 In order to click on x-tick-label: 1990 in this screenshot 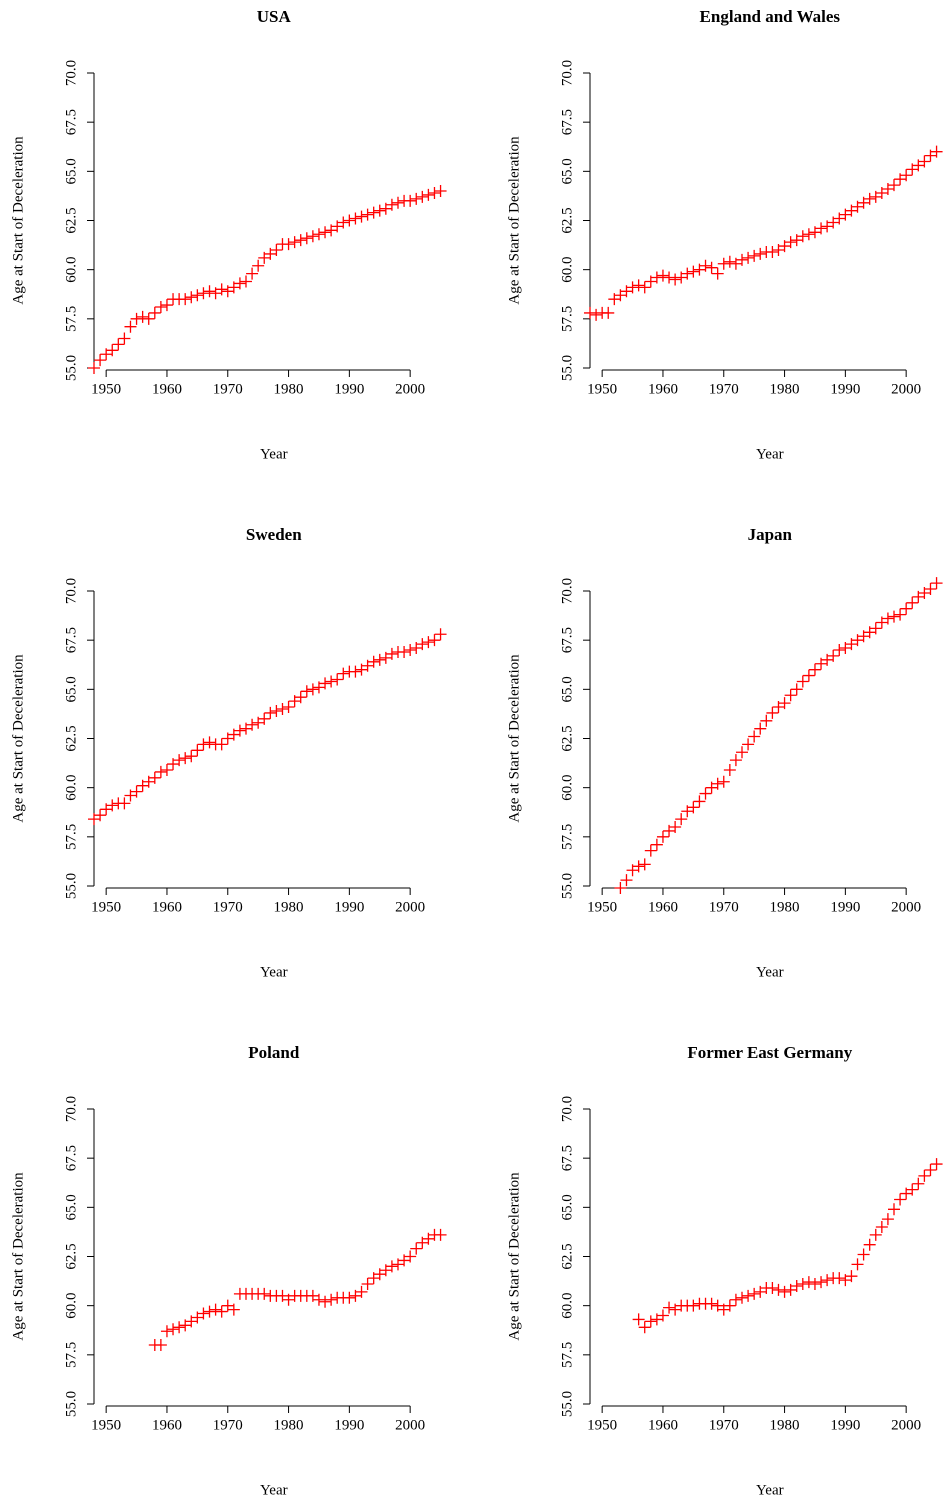, I will do `click(845, 1425)`.